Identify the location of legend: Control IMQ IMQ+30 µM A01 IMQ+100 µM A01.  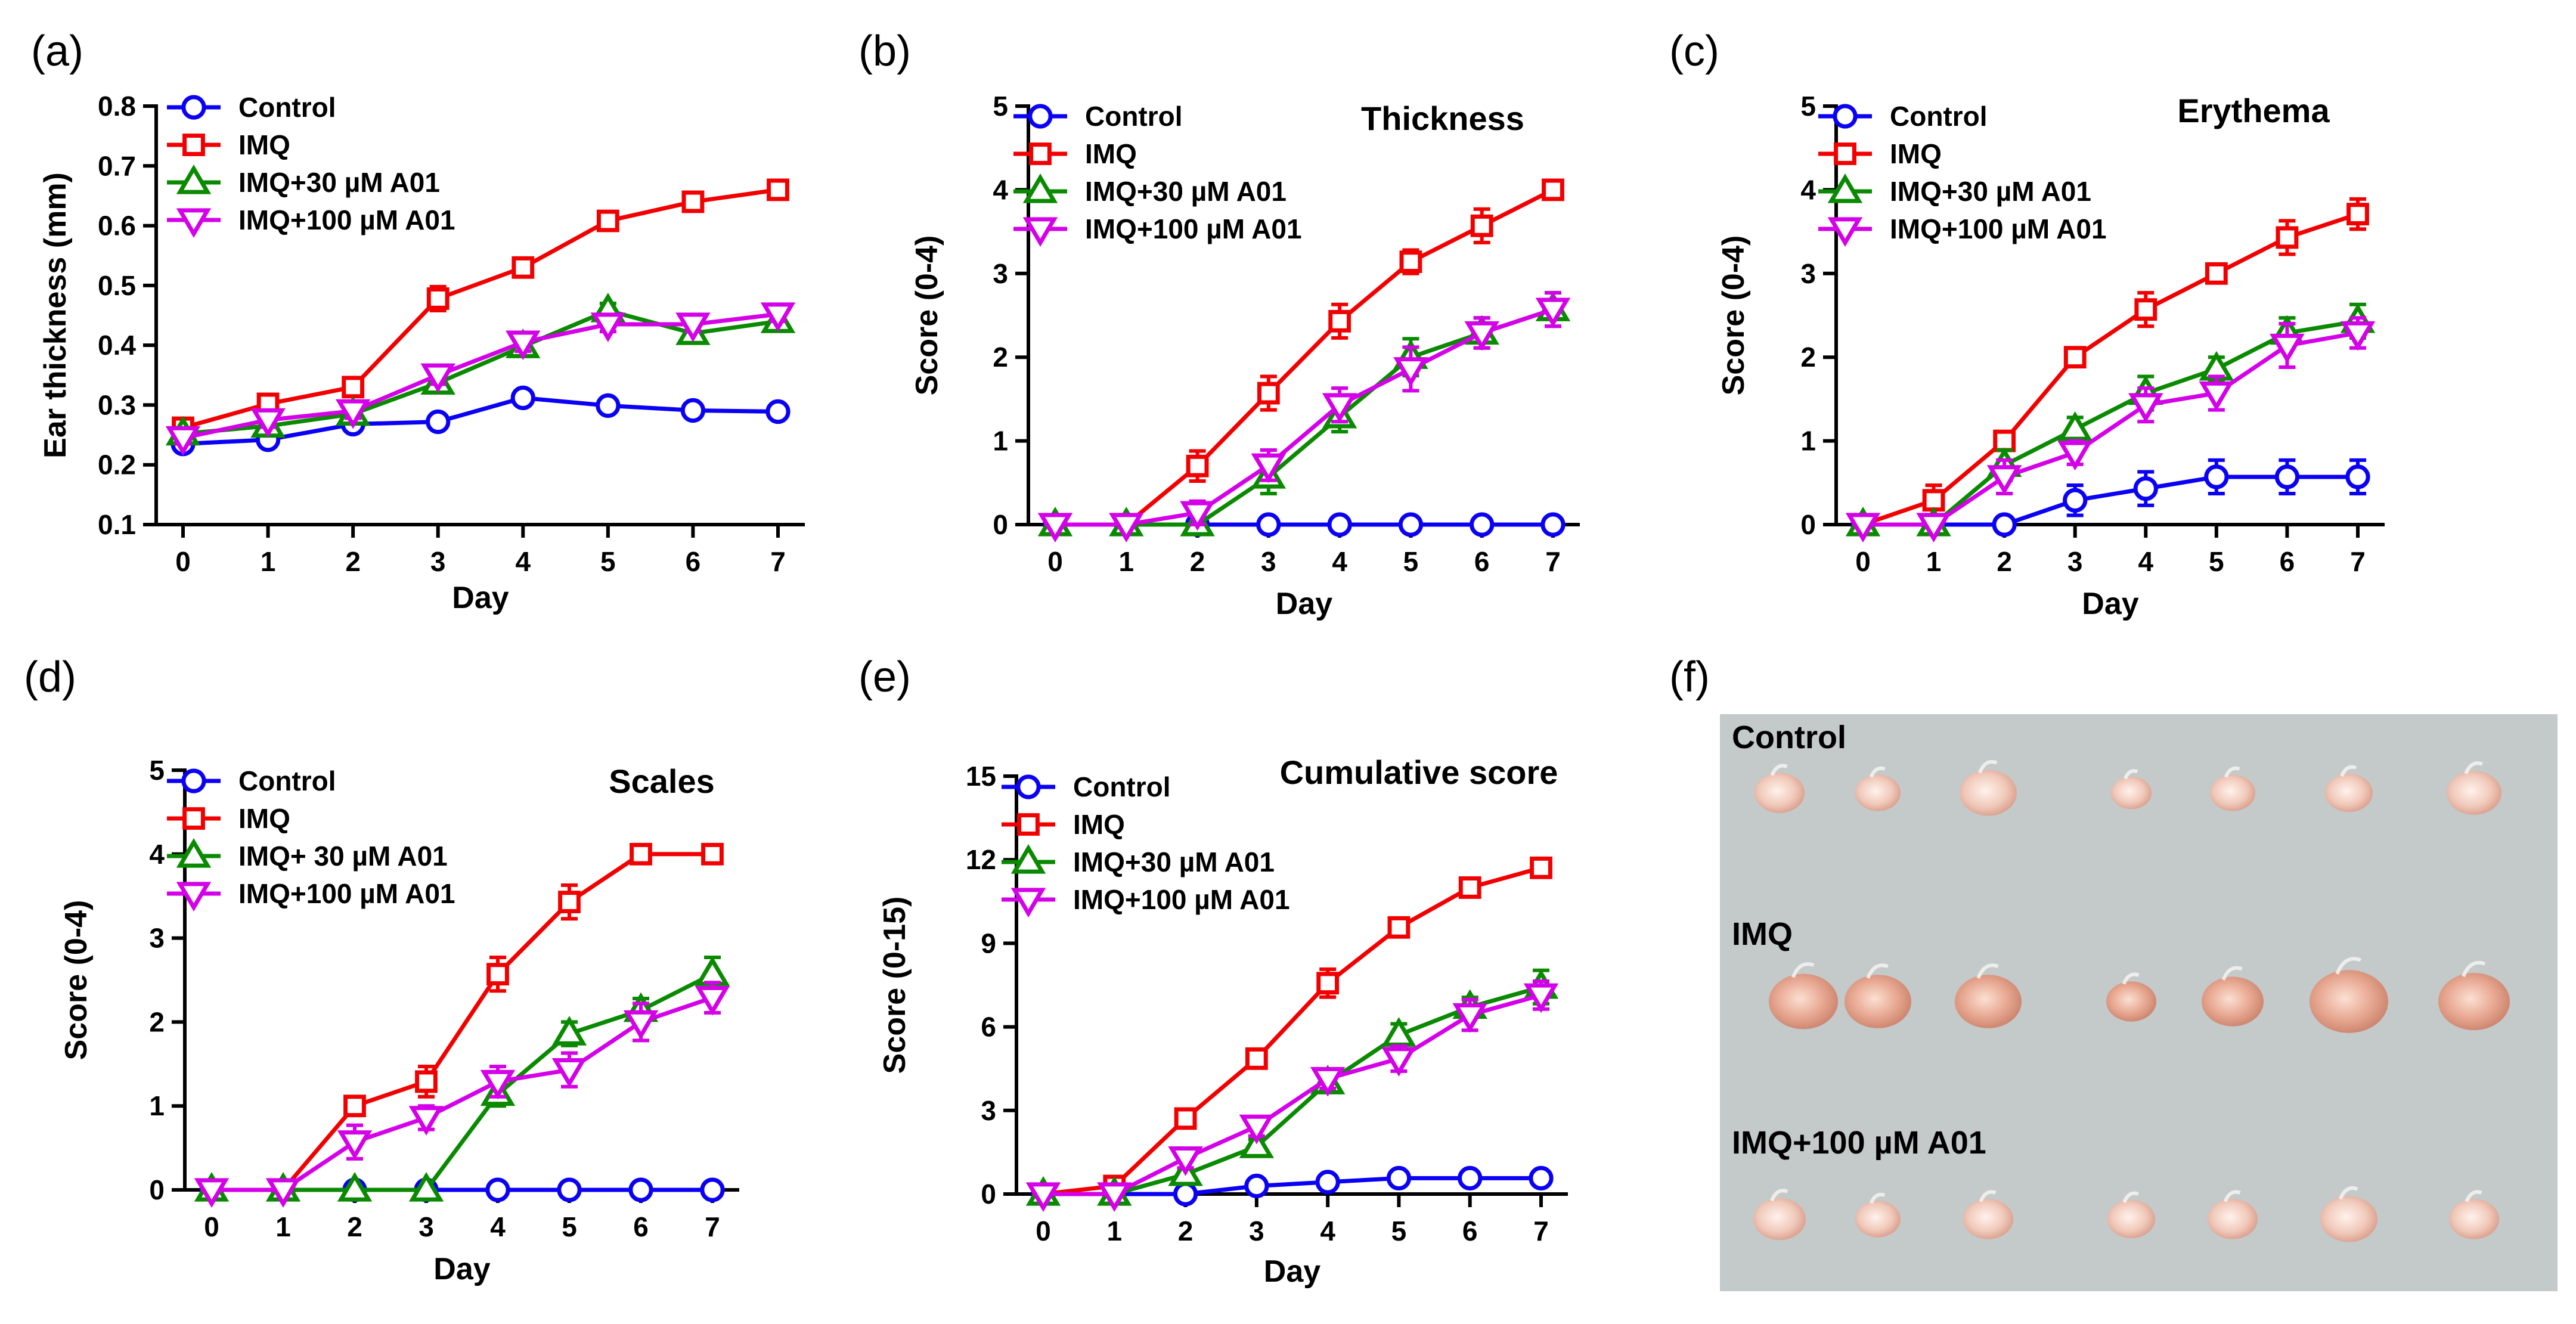
(1146, 844).